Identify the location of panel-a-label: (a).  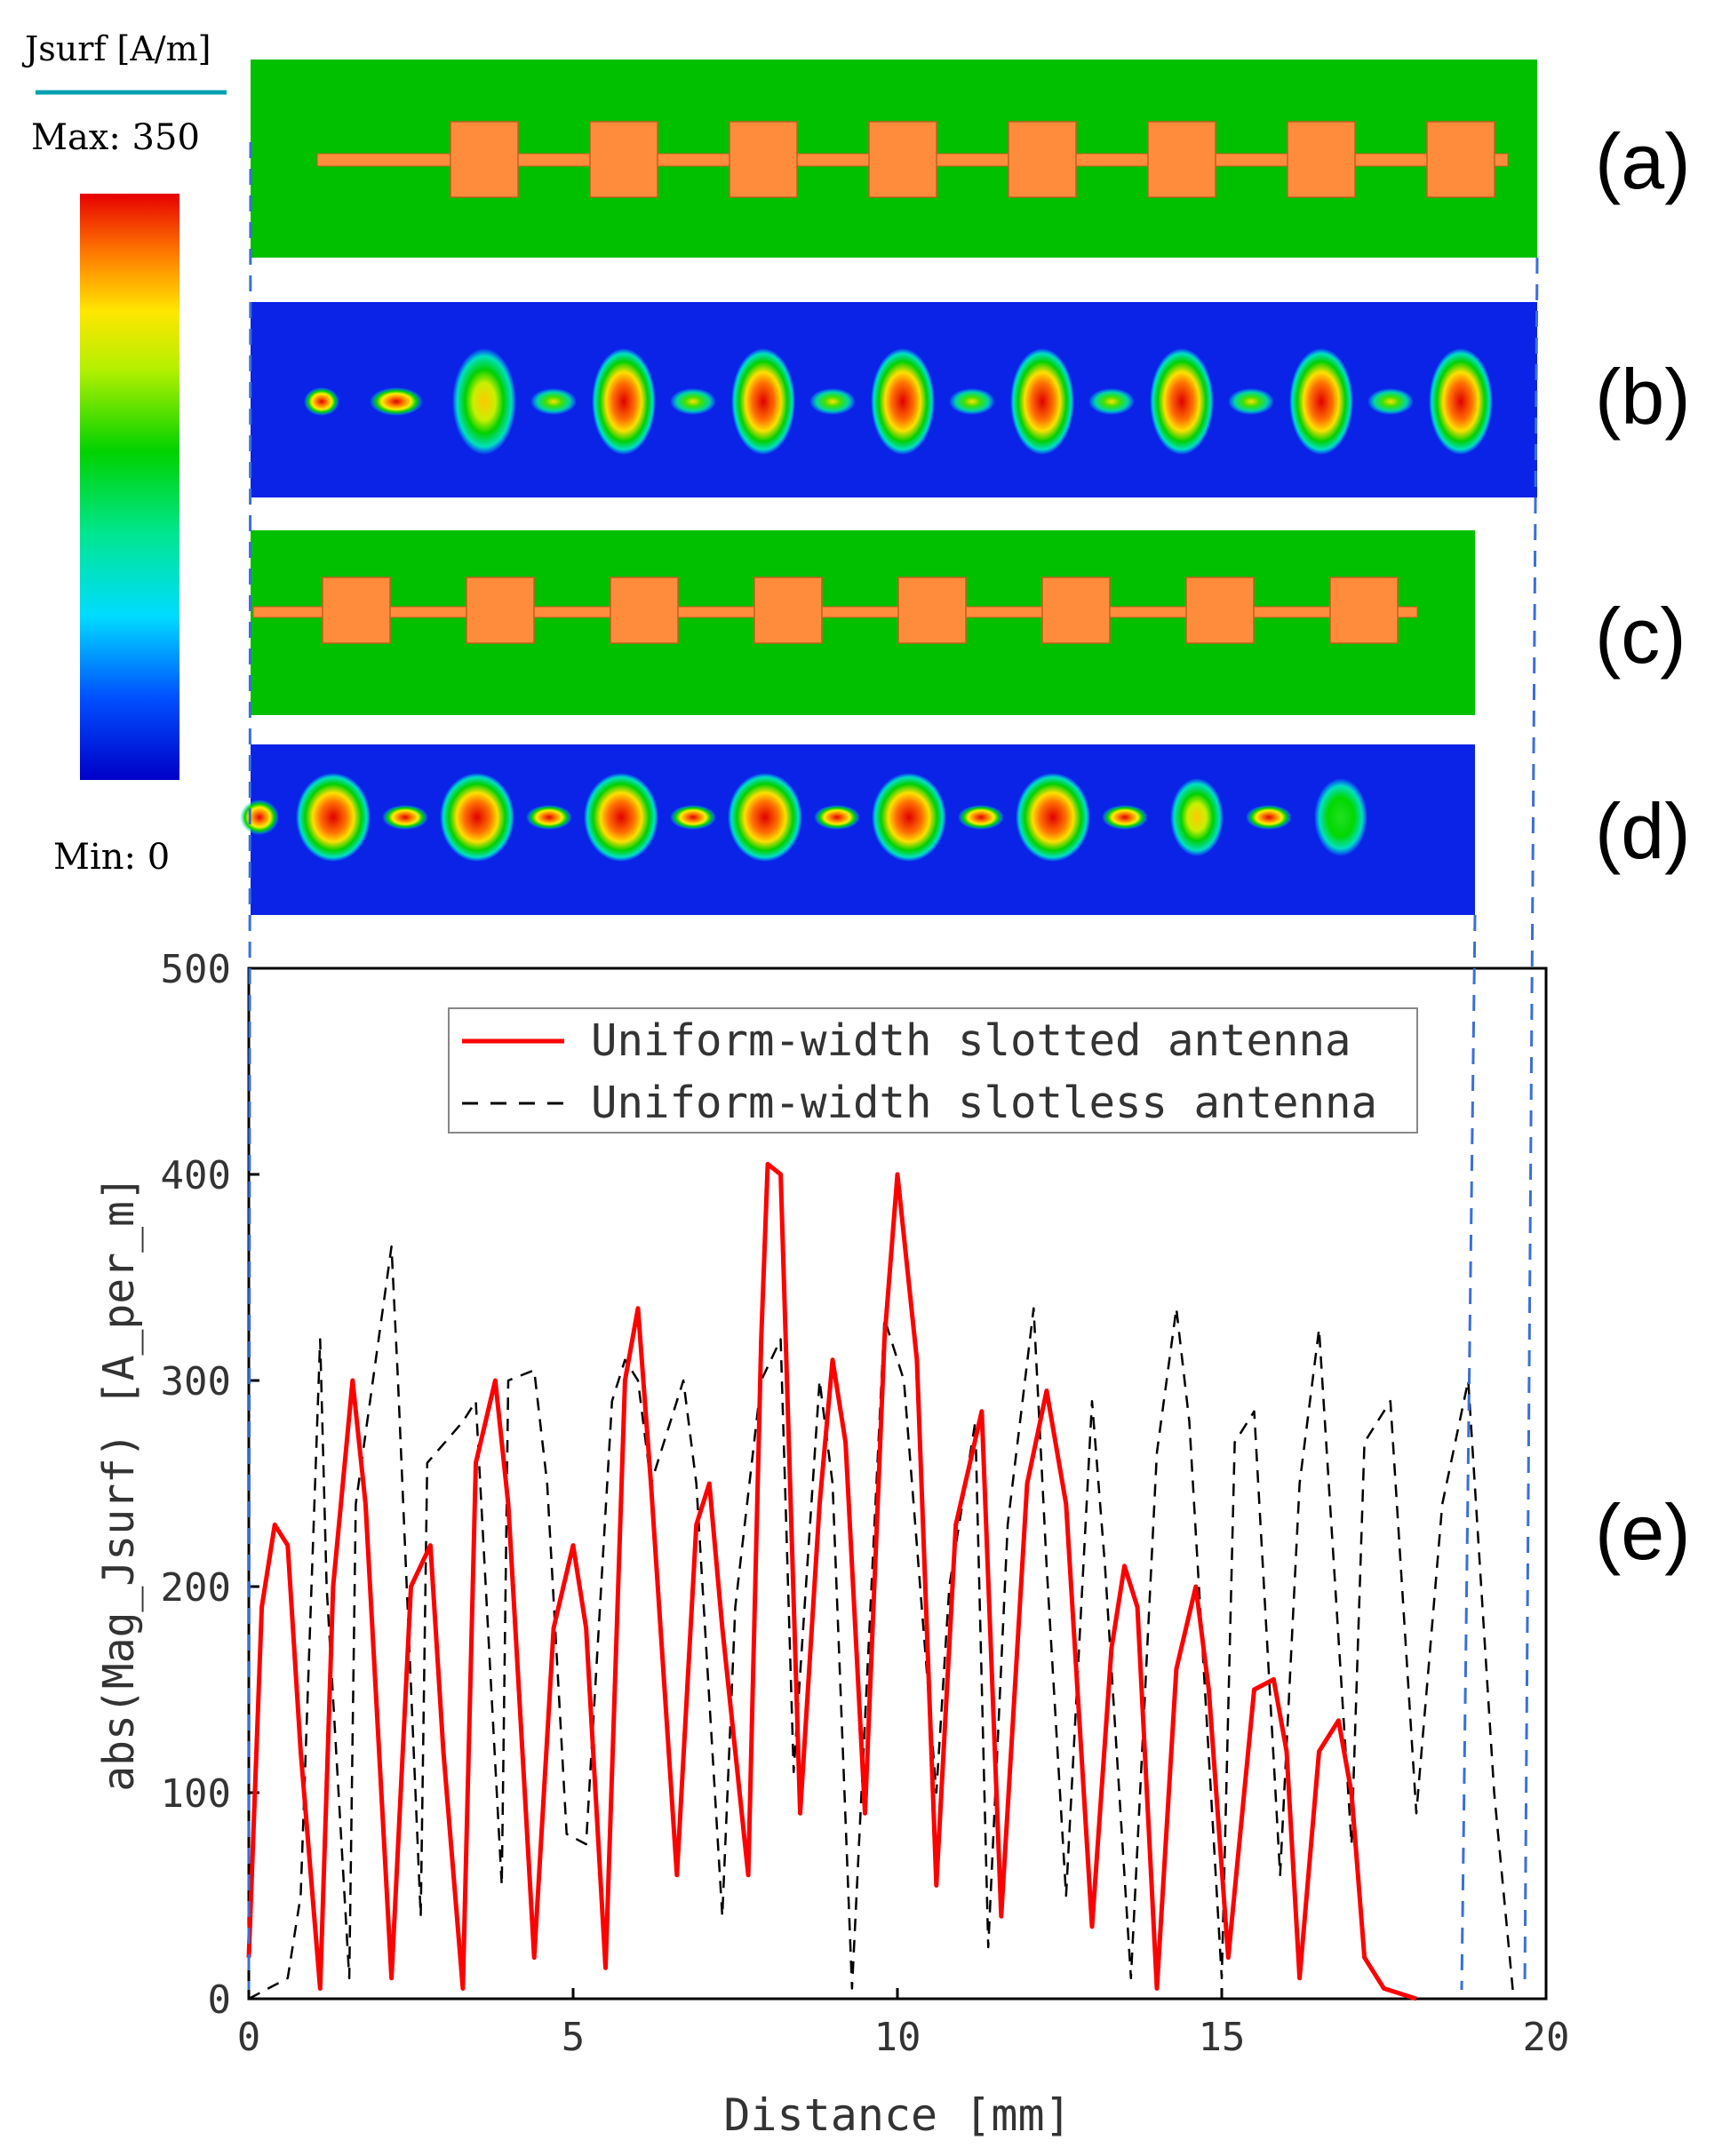
(1643, 161).